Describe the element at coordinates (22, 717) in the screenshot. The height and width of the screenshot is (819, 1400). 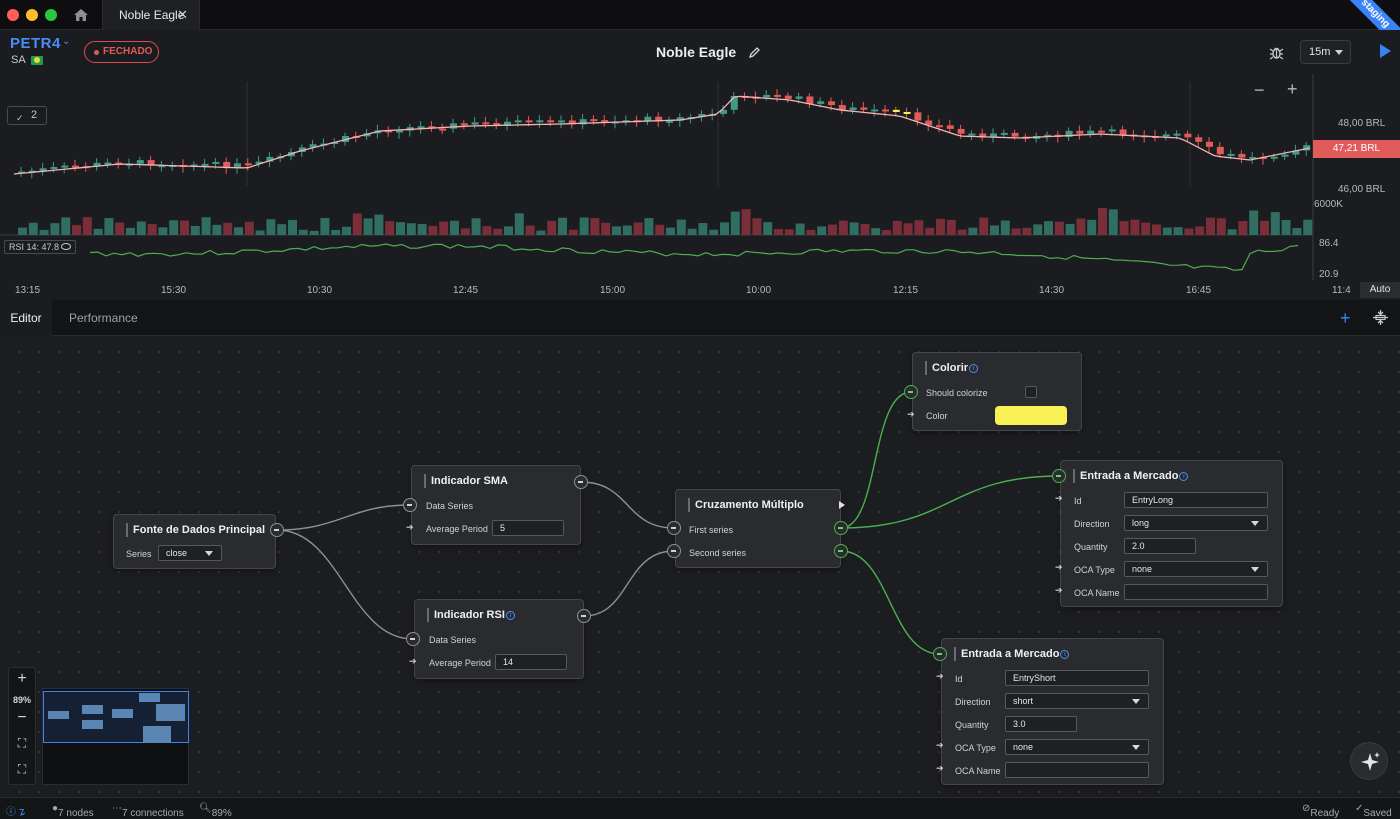
I see `zoom-out-button: −` at that location.